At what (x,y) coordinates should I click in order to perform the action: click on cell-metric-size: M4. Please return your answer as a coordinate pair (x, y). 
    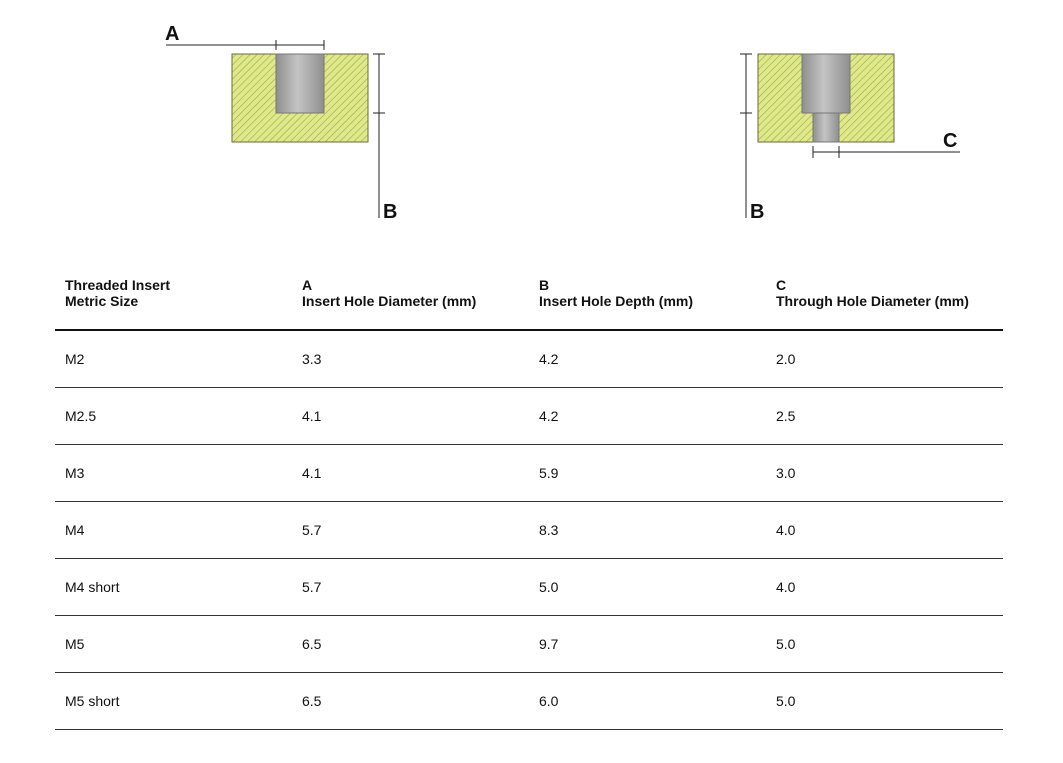
    Looking at the image, I should click on (173, 530).